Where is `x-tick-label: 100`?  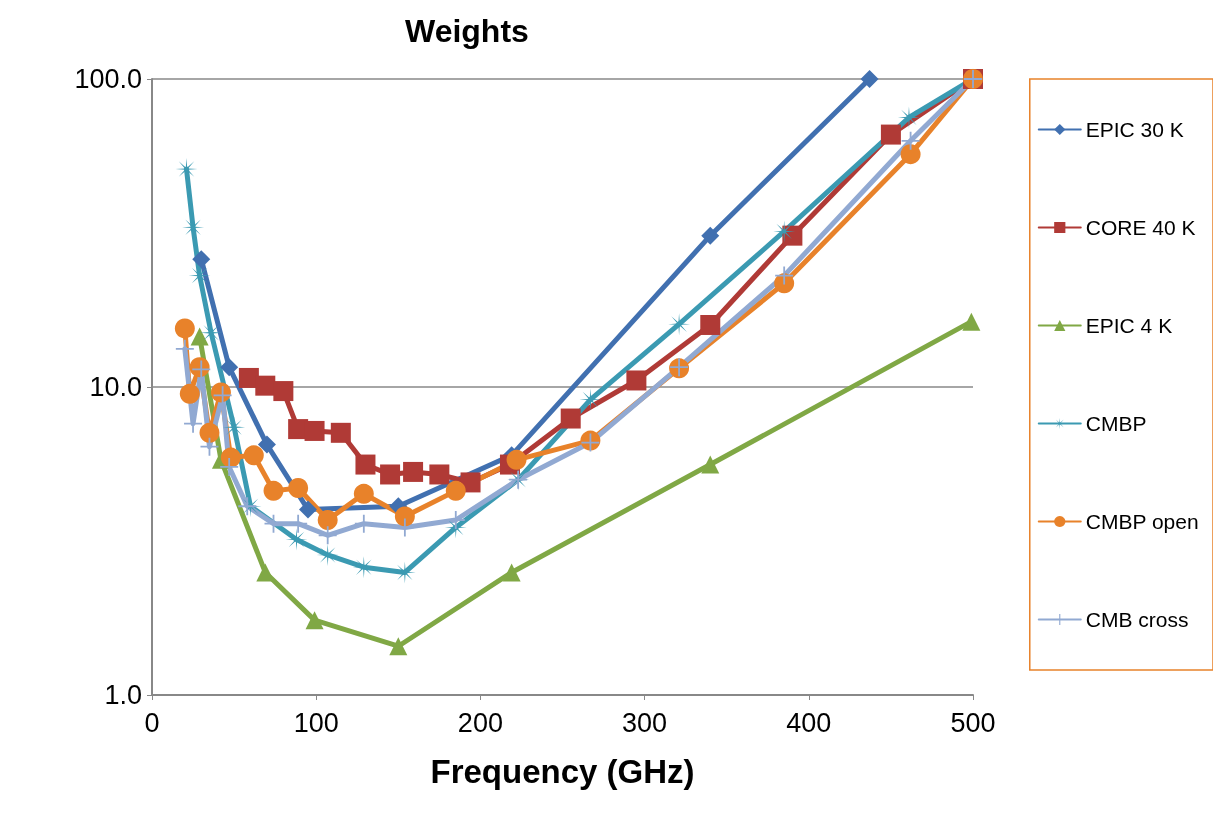
x-tick-label: 100 is located at coordinates (316, 722).